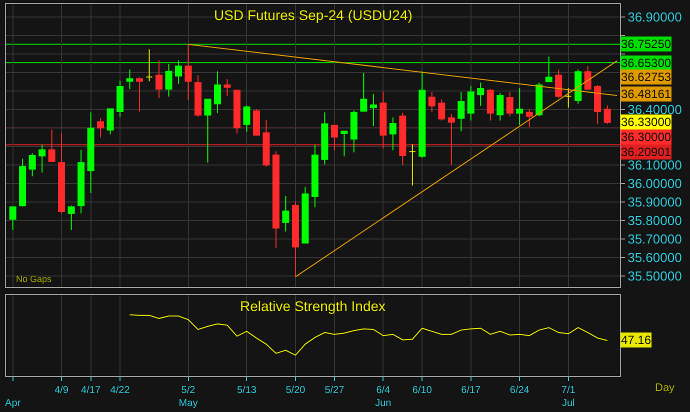  I want to click on x-tick-label: 5/20, so click(296, 390).